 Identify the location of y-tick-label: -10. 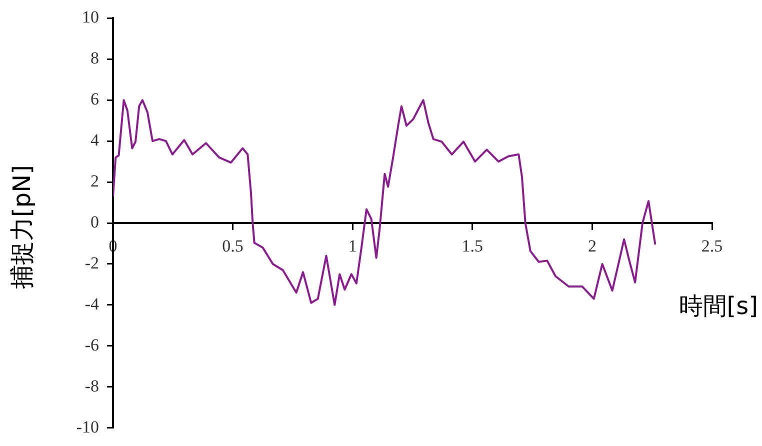
(87, 426).